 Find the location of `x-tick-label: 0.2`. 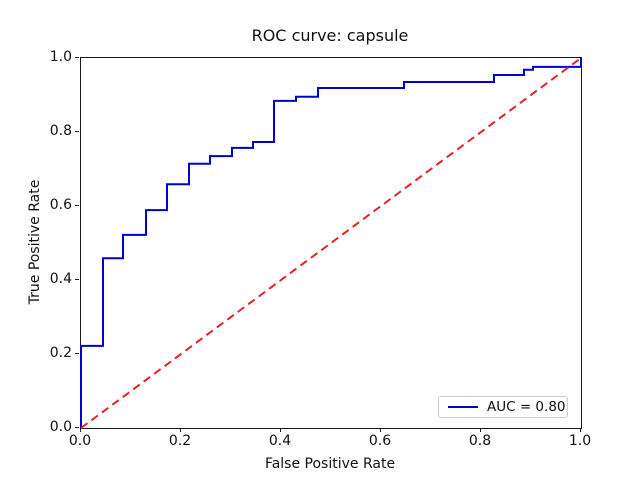

x-tick-label: 0.2 is located at coordinates (180, 441).